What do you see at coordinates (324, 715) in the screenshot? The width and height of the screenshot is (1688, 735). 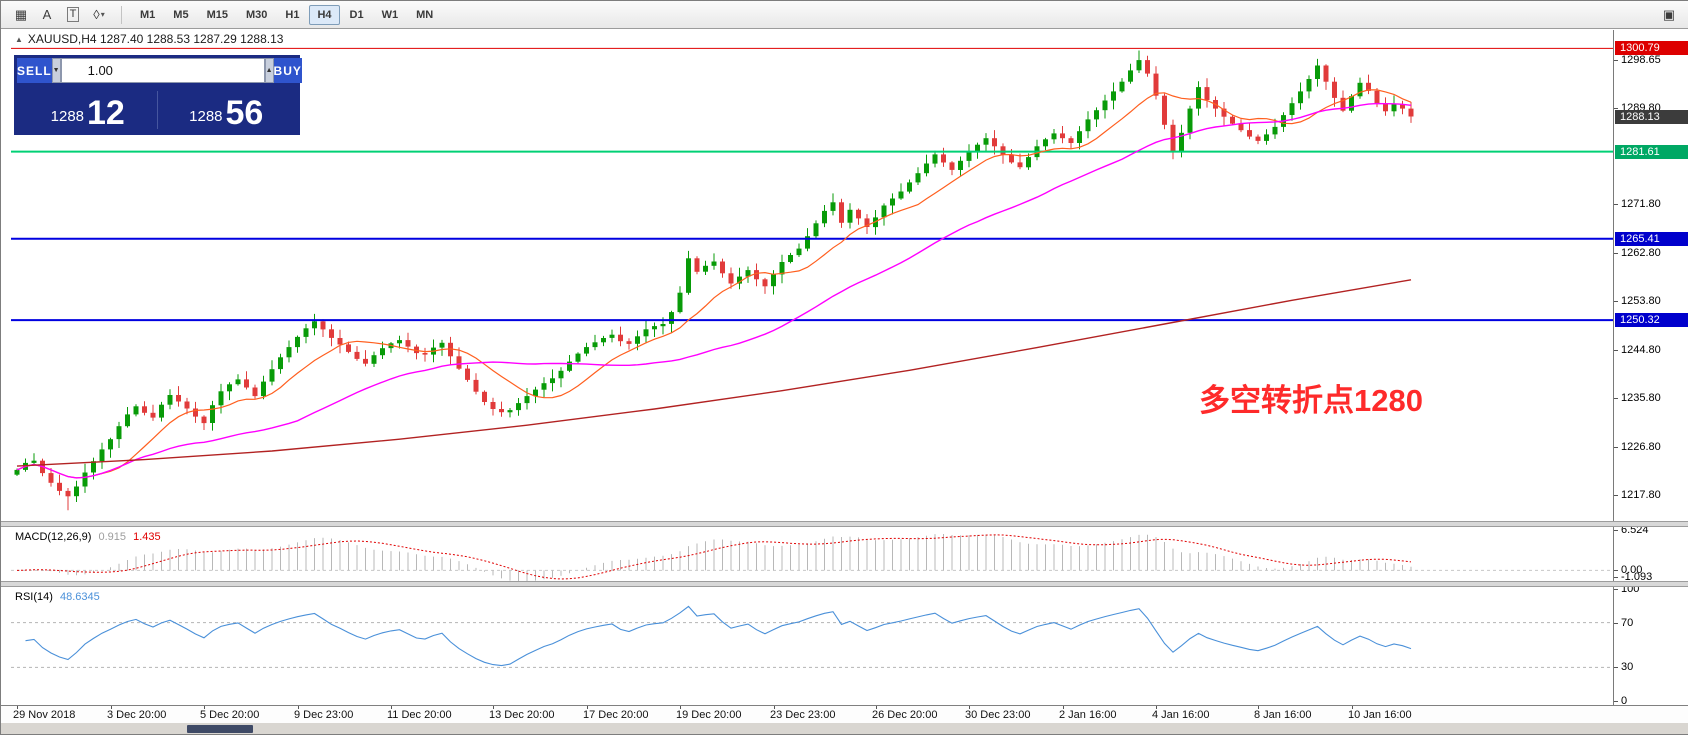 I see `time-label: 9 Dec 23:00` at bounding box center [324, 715].